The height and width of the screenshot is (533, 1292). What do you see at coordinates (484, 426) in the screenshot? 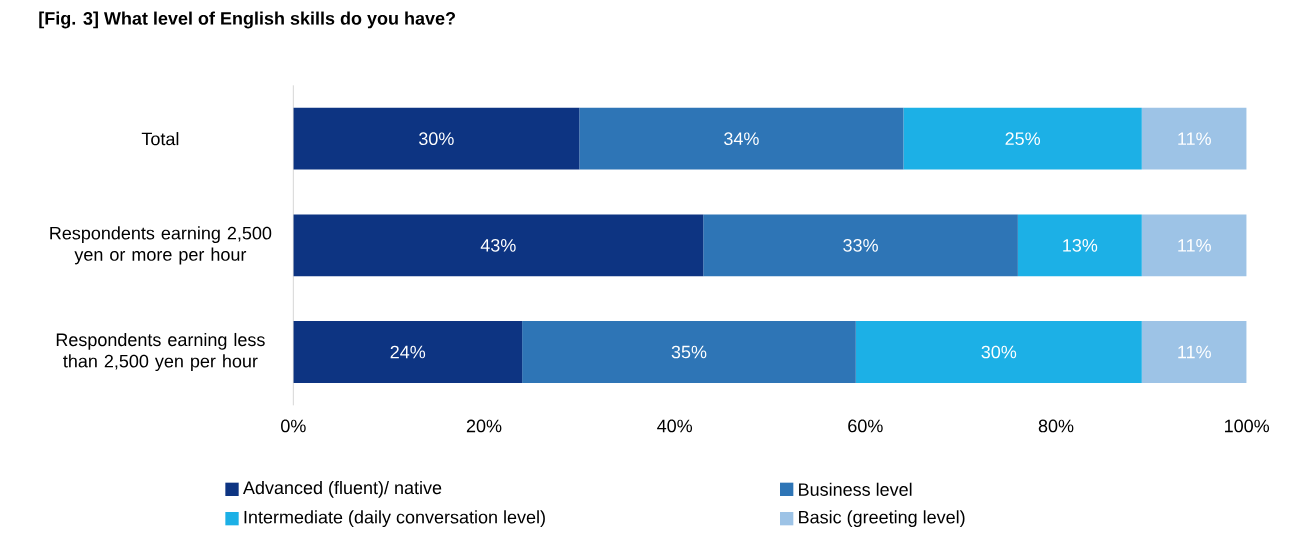
I see `x-tick-label: 20%` at bounding box center [484, 426].